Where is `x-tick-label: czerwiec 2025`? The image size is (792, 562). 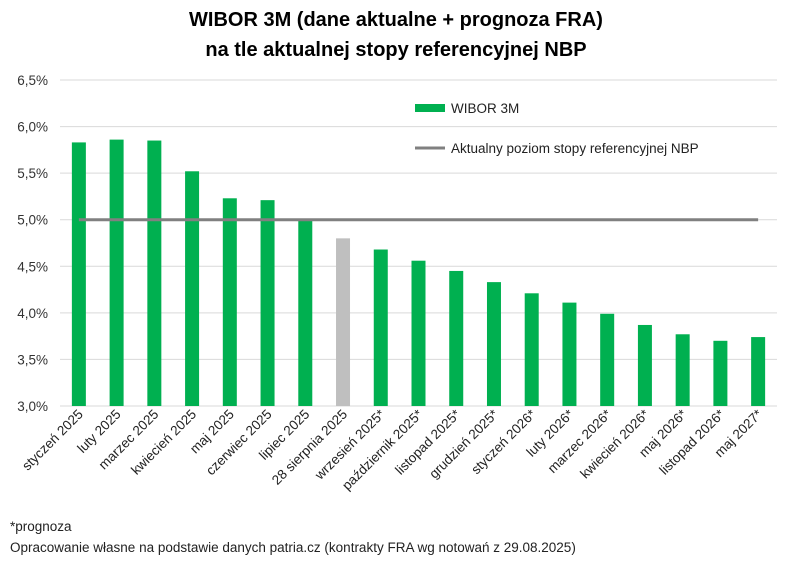 x-tick-label: czerwiec 2025 is located at coordinates (239, 443).